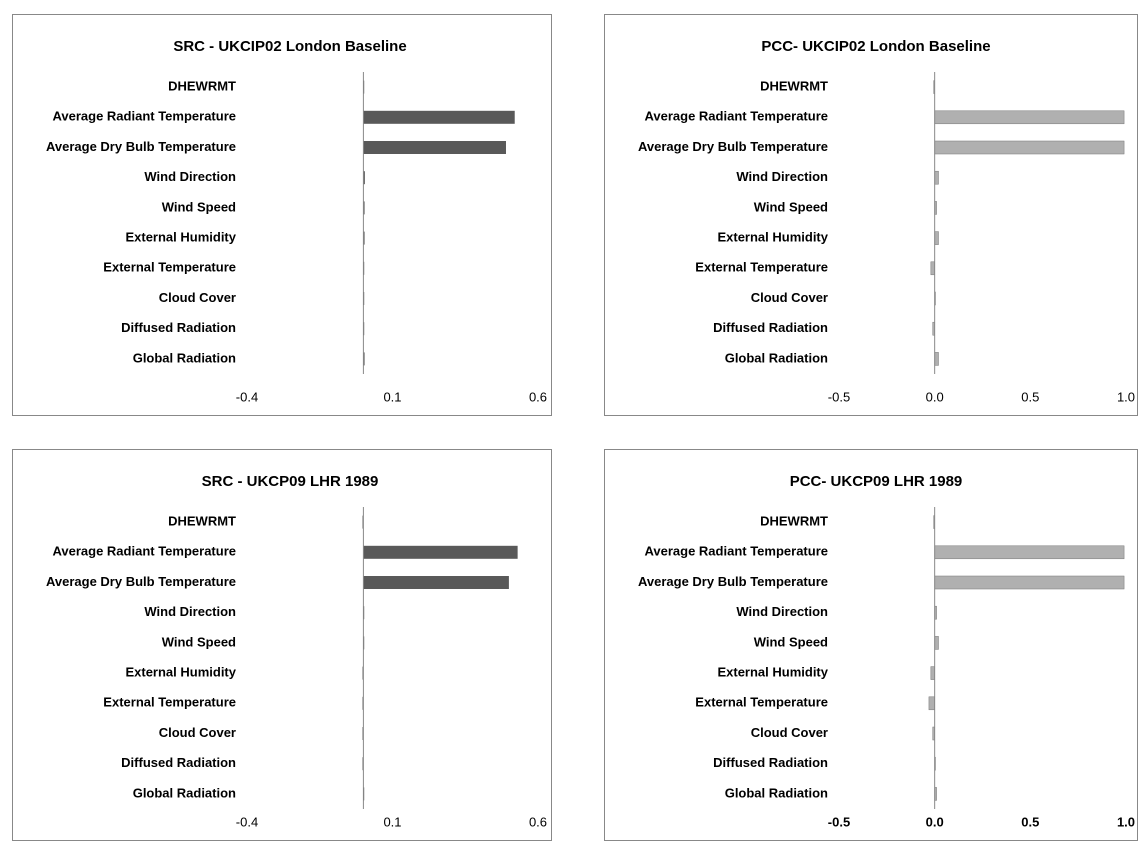 The image size is (1140, 848). Describe the element at coordinates (876, 481) in the screenshot. I see `chart-title: PCC- UKCP09 LHR 1989` at that location.